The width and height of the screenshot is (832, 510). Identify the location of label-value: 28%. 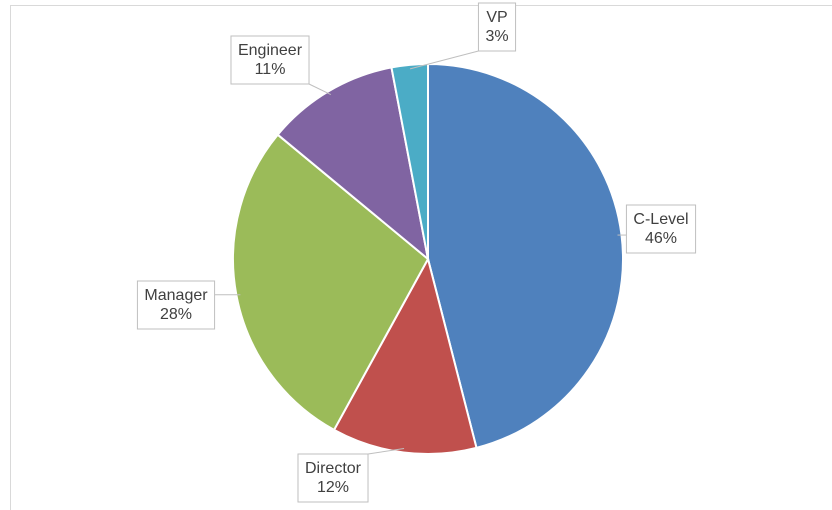
(176, 314).